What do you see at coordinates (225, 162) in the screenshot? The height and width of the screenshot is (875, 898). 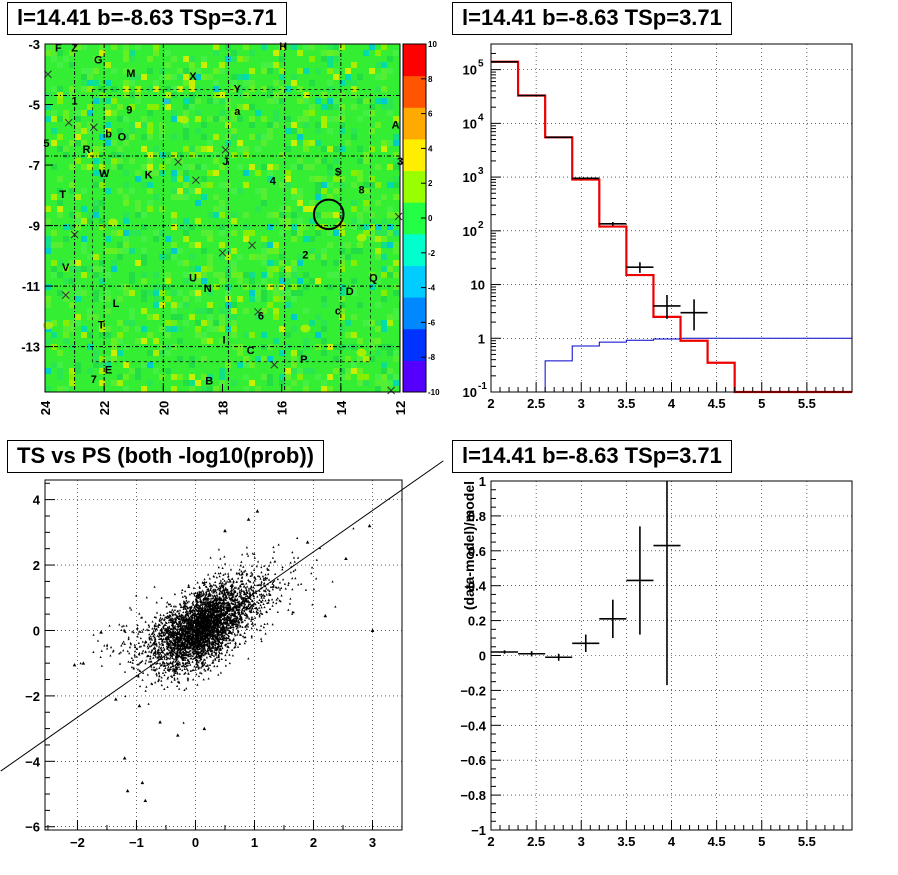 I see `source-label: J` at bounding box center [225, 162].